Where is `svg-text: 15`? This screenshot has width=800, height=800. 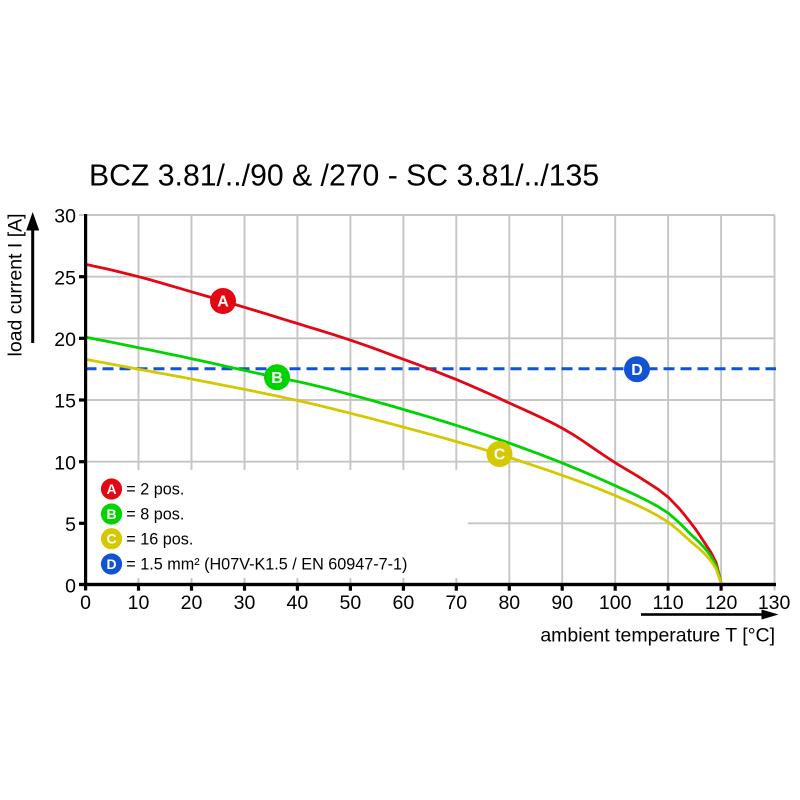
svg-text: 15 is located at coordinates (65, 402).